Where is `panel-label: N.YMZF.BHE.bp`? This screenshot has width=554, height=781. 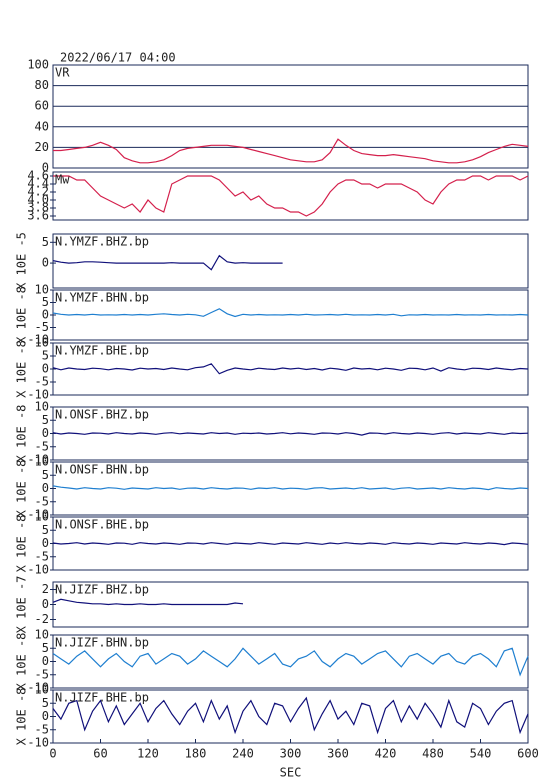
panel-label: N.YMZF.BHE.bp is located at coordinates (102, 351).